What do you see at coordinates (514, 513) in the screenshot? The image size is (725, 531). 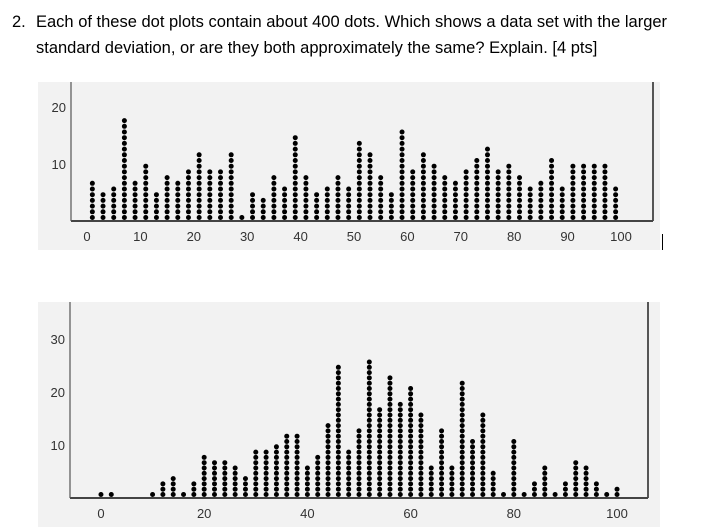 I see `x-tick-label: 80` at bounding box center [514, 513].